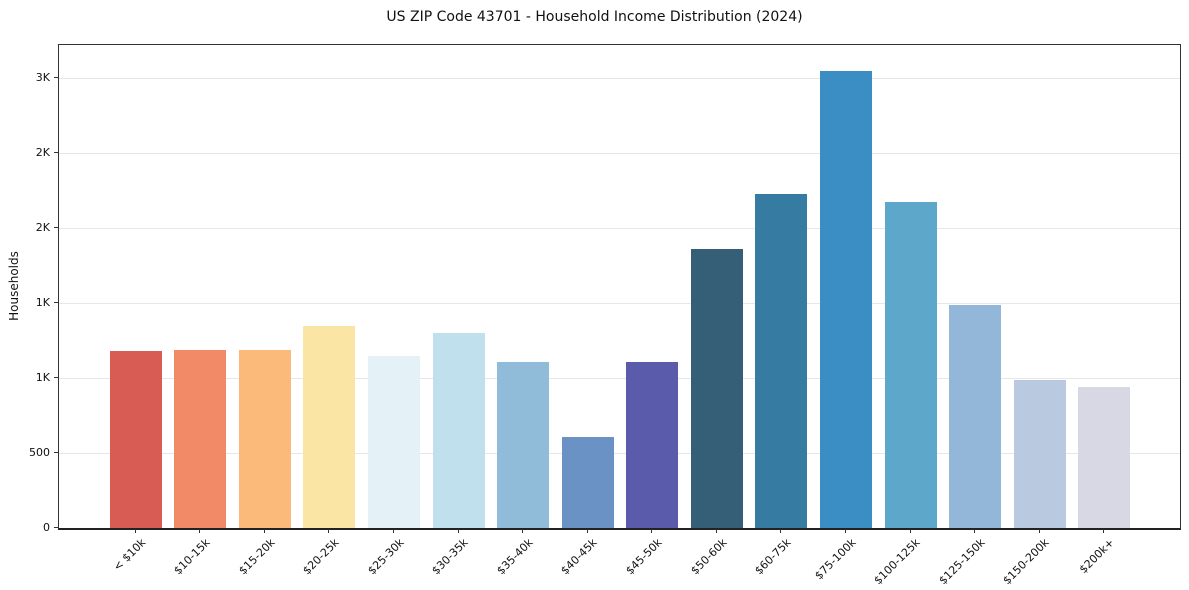 The height and width of the screenshot is (590, 1189). What do you see at coordinates (644, 557) in the screenshot?
I see `x-tick-label: $45-50k` at bounding box center [644, 557].